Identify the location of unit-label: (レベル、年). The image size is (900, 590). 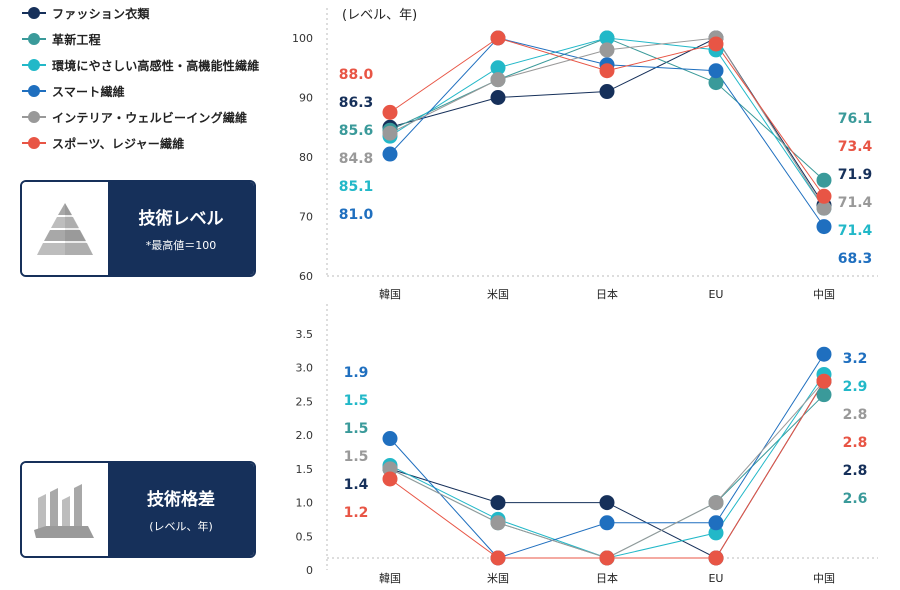
(379, 15).